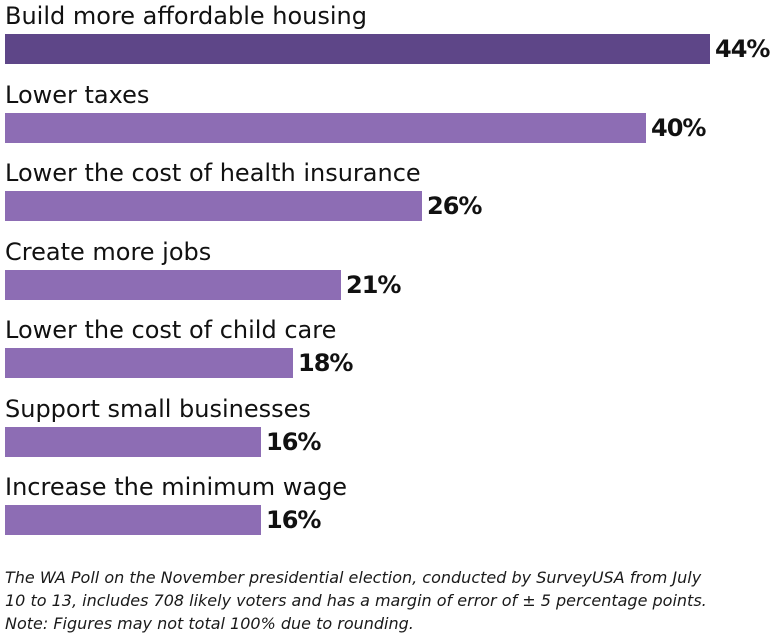 The image size is (780, 644). What do you see at coordinates (171, 330) in the screenshot?
I see `category-label: Lower the cost of child care` at bounding box center [171, 330].